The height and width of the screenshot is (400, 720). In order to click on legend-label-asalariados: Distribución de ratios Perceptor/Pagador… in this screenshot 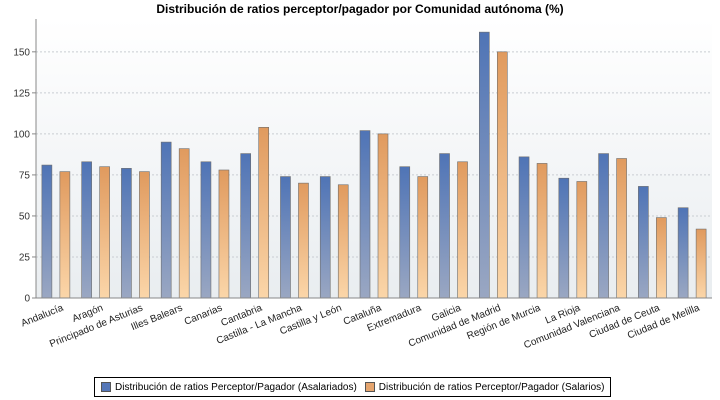, I will do `click(236, 387)`.